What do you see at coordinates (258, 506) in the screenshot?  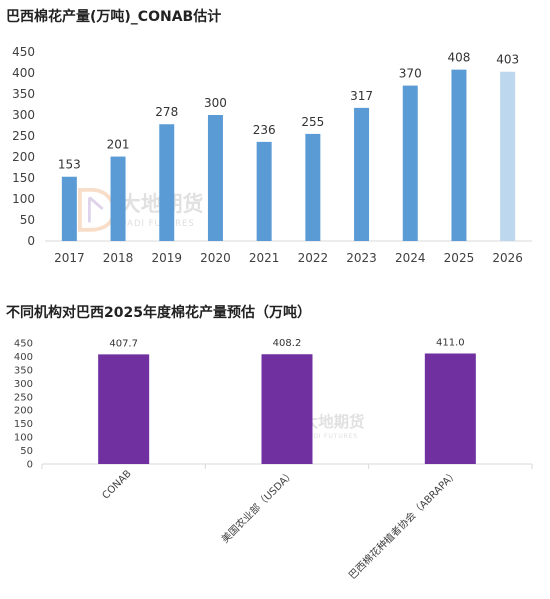 I see `chart2-xtick-label: 美国农业部（USDA）` at bounding box center [258, 506].